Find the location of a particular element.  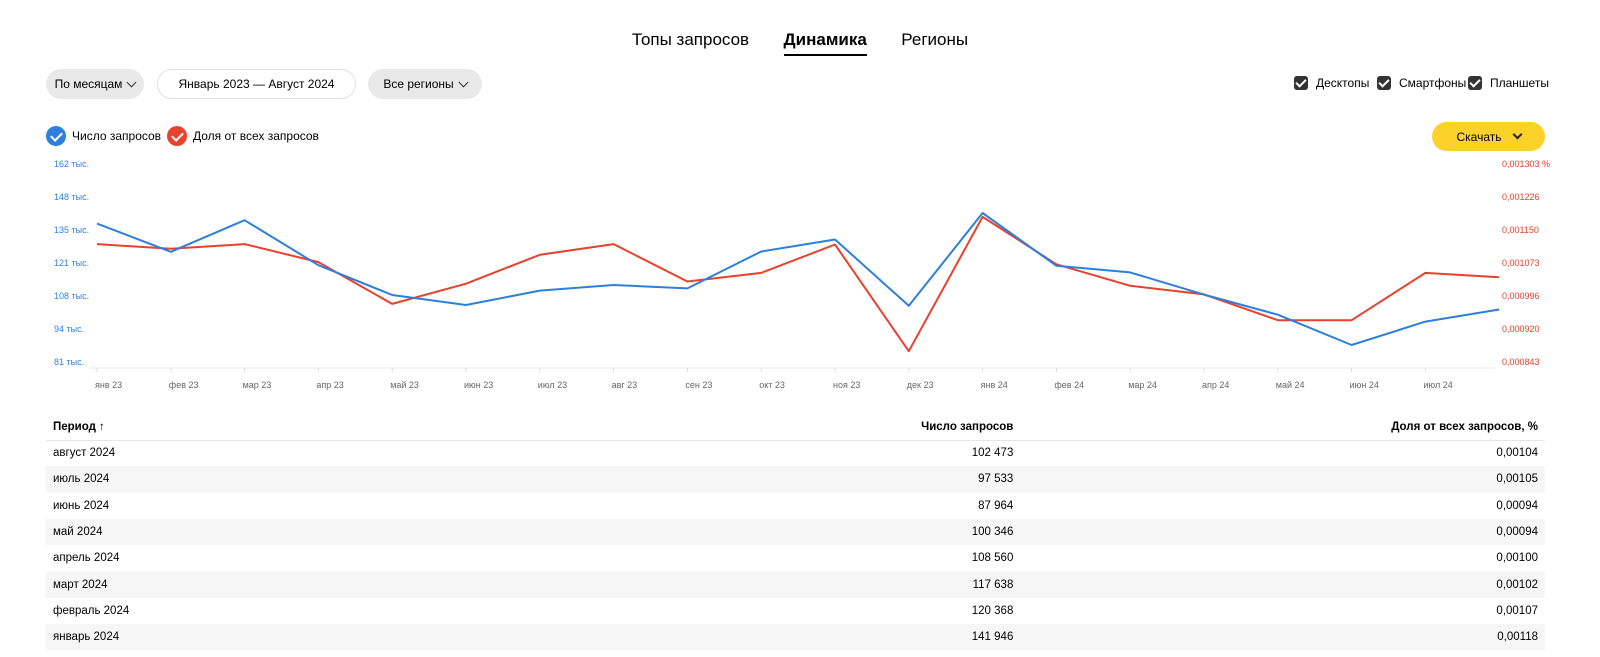

tab-top-queries: Топы запросов is located at coordinates (690, 39).